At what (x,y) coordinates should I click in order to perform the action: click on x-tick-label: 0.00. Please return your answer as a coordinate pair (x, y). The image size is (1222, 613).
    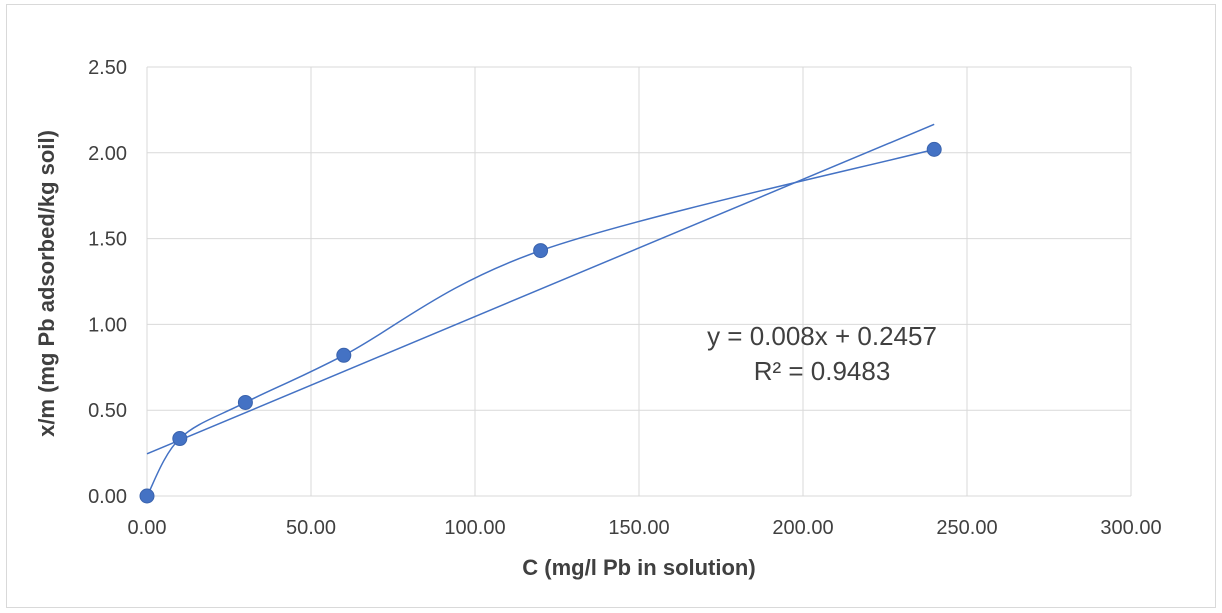
    Looking at the image, I should click on (147, 528).